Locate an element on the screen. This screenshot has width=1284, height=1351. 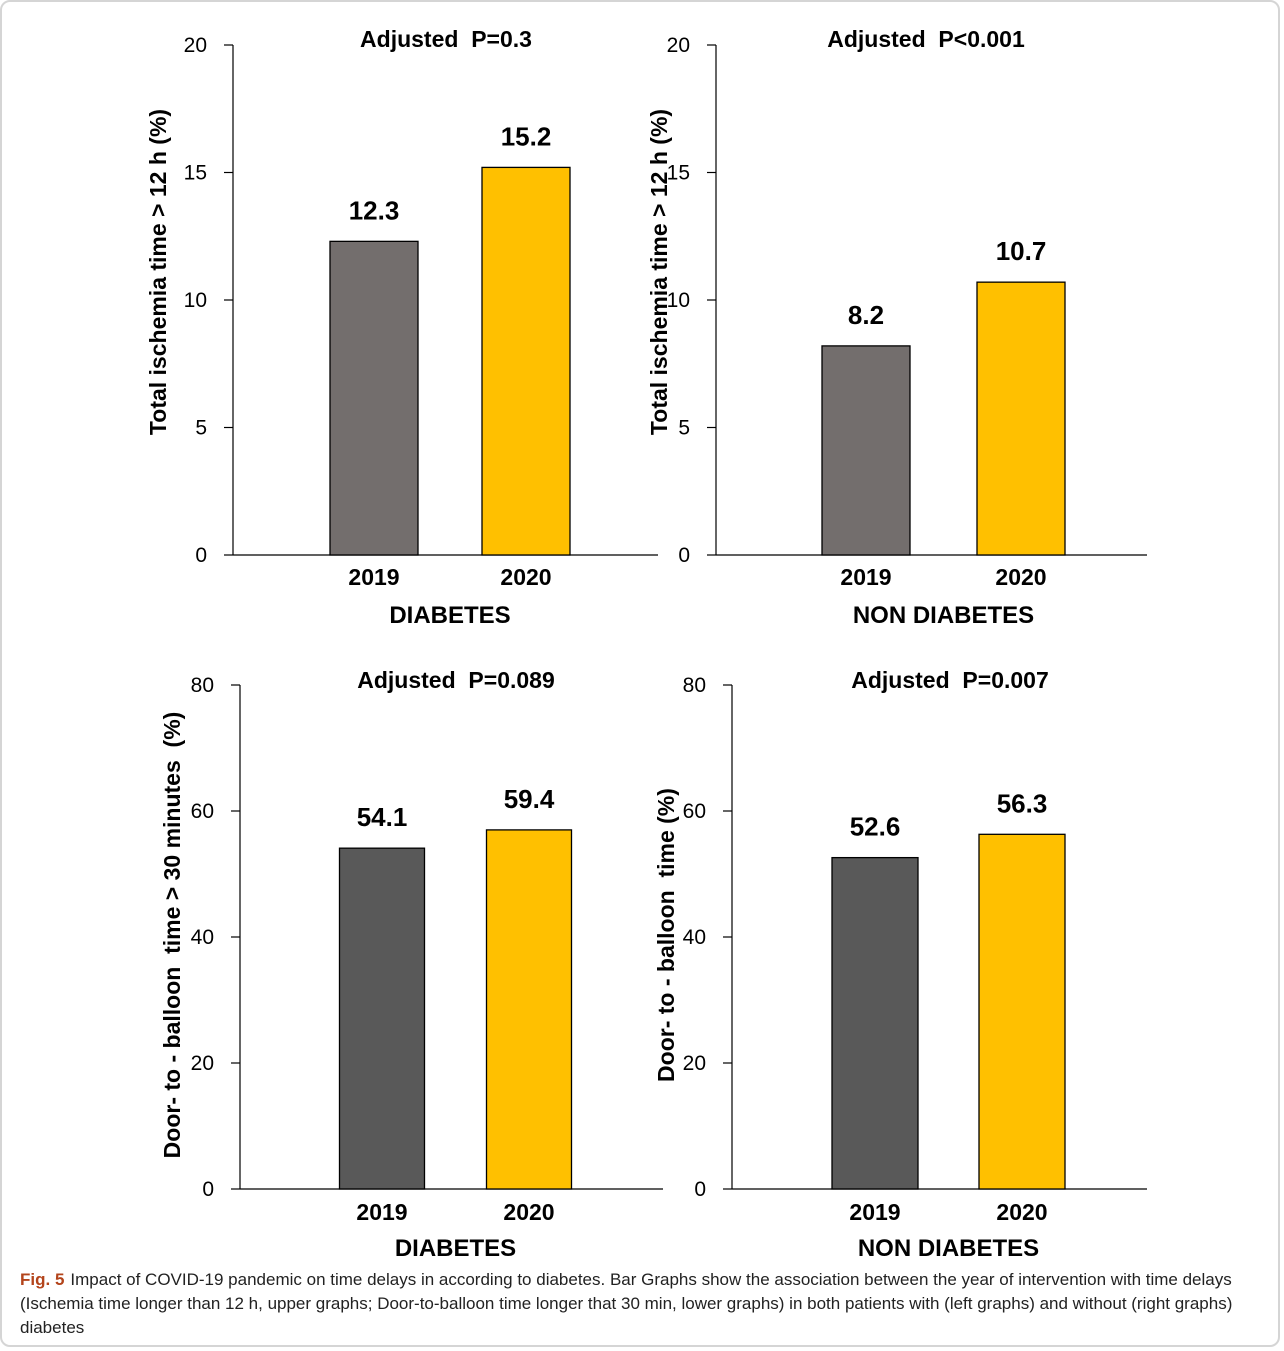
panel-3-category-label-2019: 2019 is located at coordinates (381, 1212).